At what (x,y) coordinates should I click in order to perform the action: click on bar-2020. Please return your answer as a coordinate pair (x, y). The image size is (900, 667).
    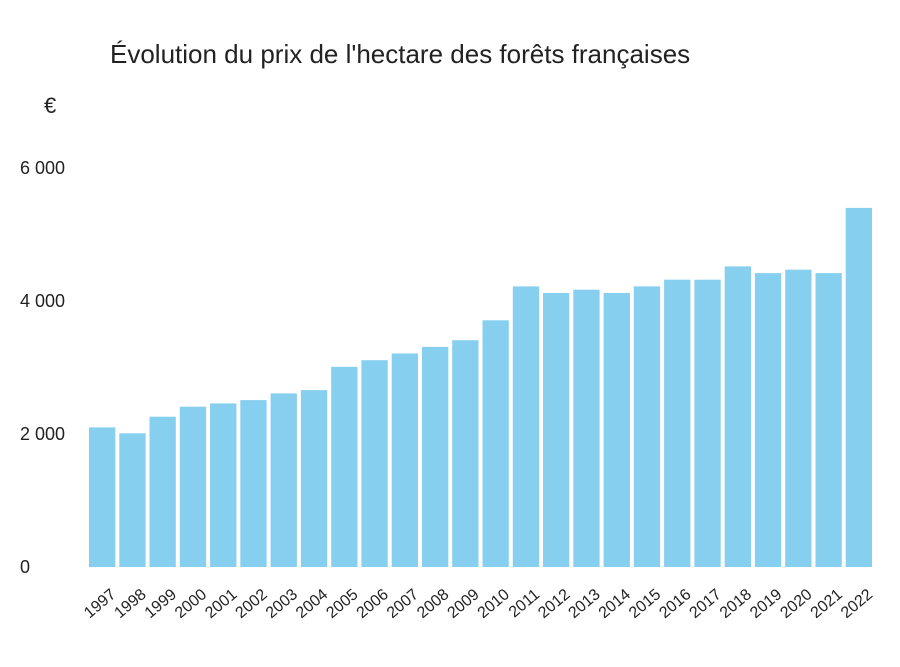
    Looking at the image, I should click on (798, 418).